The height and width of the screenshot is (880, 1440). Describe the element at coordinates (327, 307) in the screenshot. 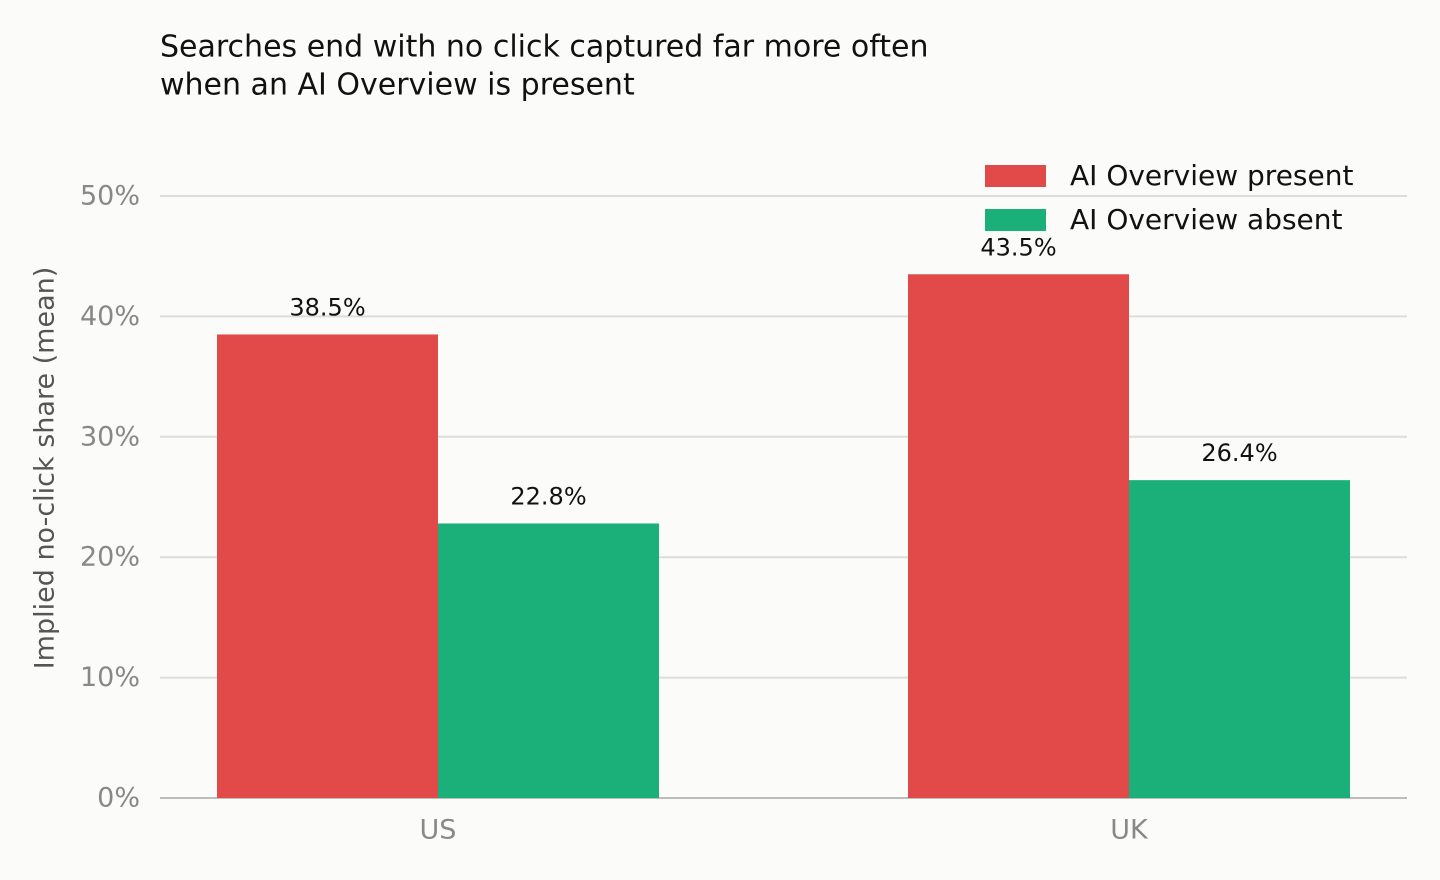

I see `value-label: 38.5%` at that location.